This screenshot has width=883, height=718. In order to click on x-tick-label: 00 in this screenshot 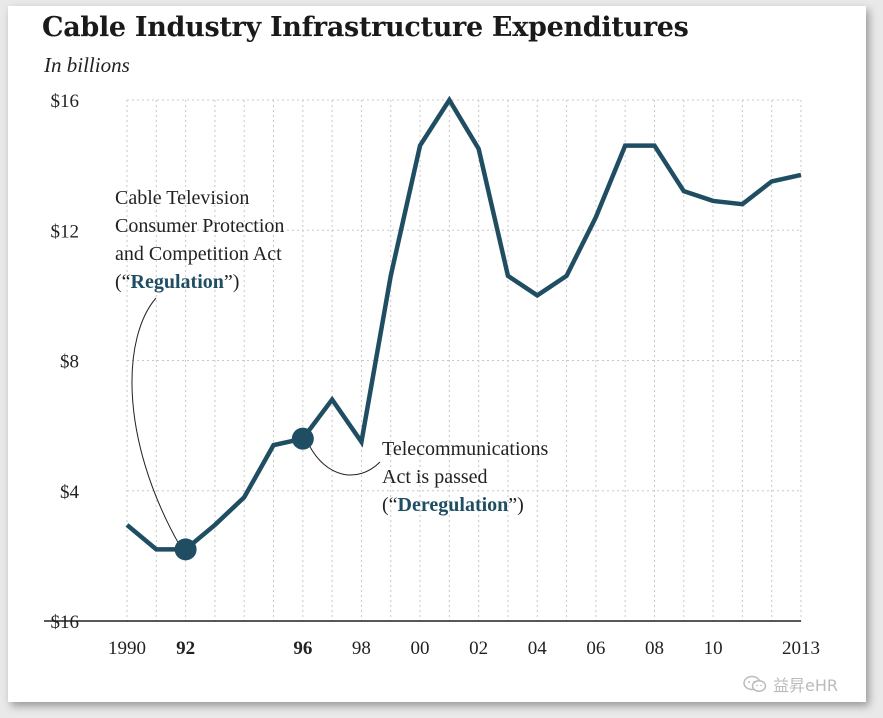, I will do `click(420, 648)`.